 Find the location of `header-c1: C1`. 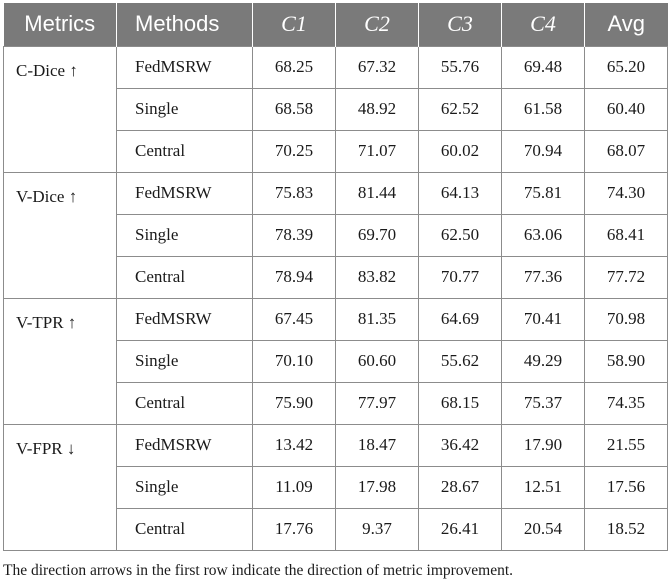

header-c1: C1 is located at coordinates (294, 24).